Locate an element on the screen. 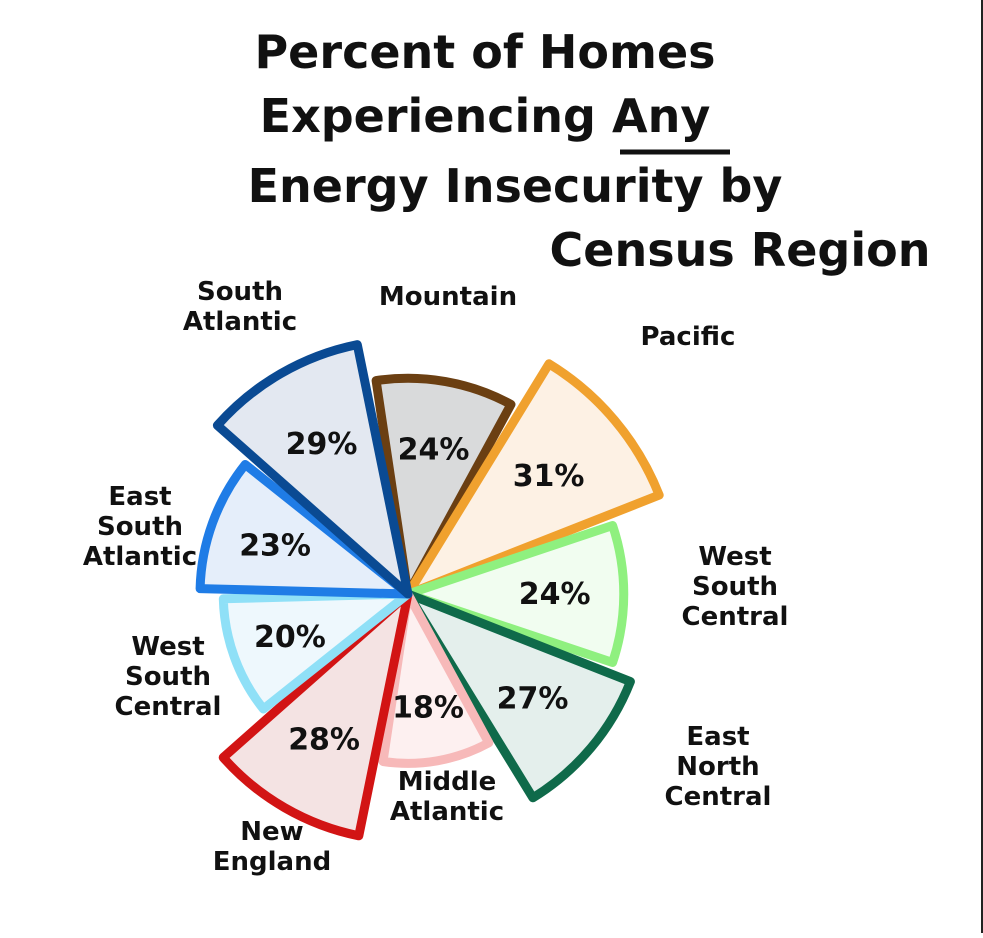 The height and width of the screenshot is (938, 983). region-label-west-south-central-right: West South Central is located at coordinates (735, 587).